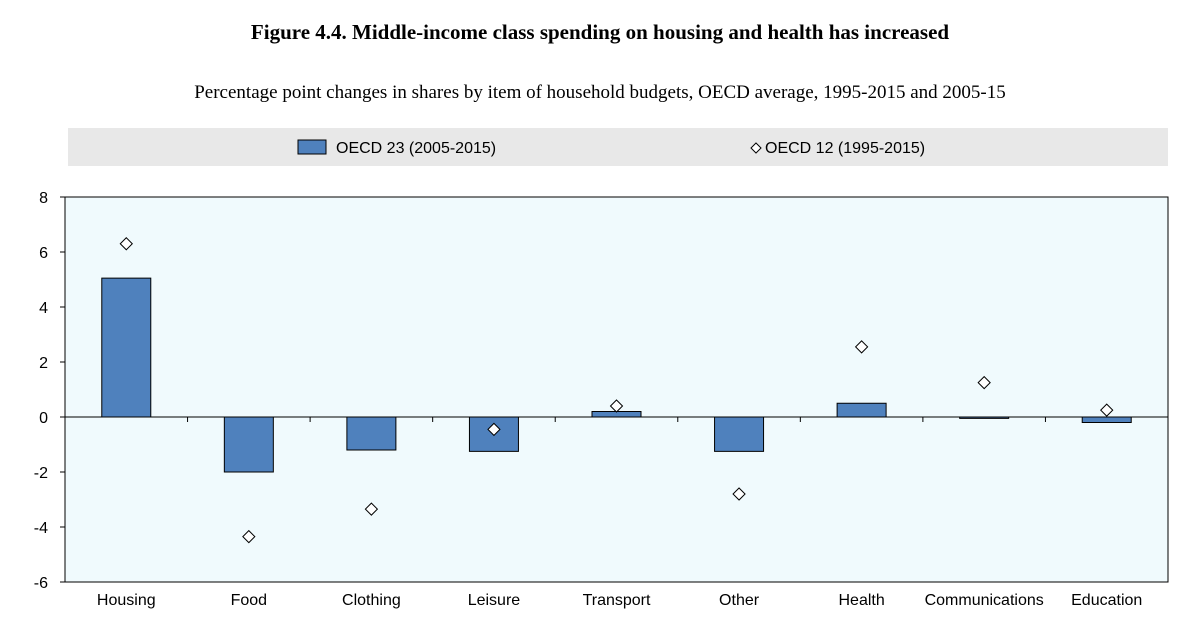  Describe the element at coordinates (126, 347) in the screenshot. I see `bar-housing` at that location.